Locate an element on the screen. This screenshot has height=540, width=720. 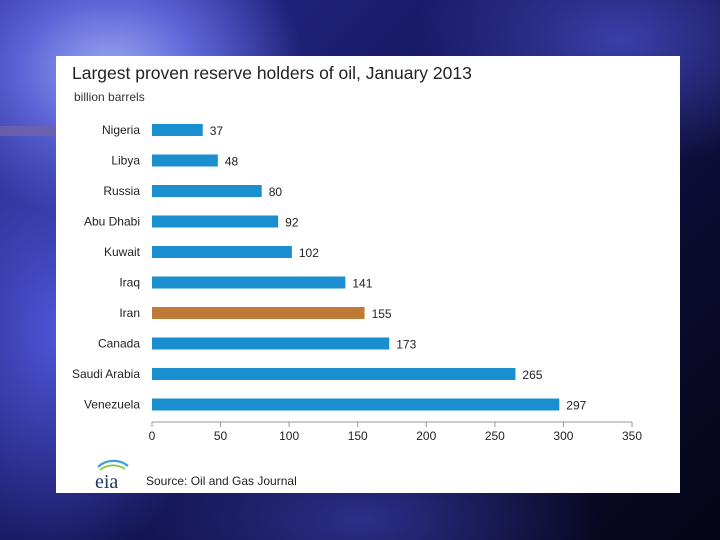
eia-logo: eia is located at coordinates (112, 475).